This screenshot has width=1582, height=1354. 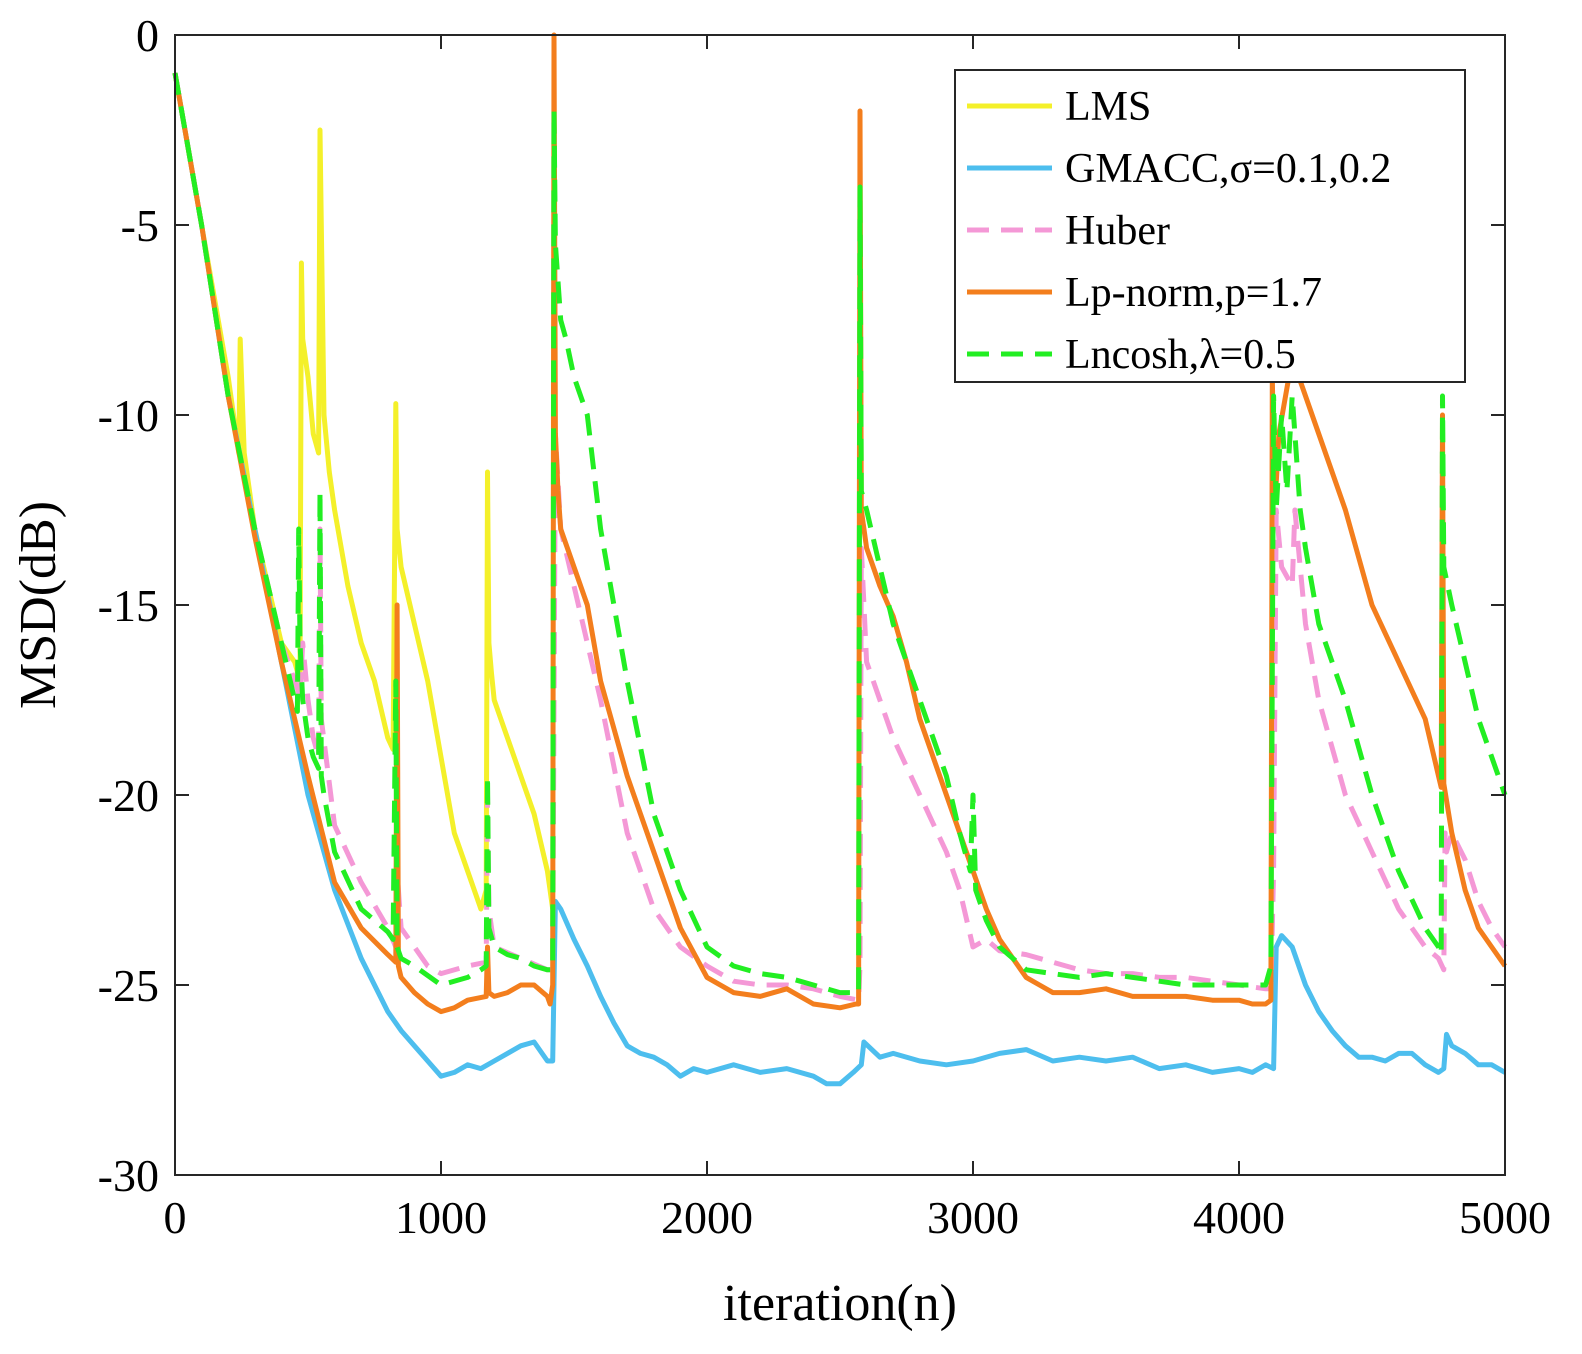 I want to click on legend-entry-label: GMACC,σ=0.1,0.2, so click(x=1228, y=169).